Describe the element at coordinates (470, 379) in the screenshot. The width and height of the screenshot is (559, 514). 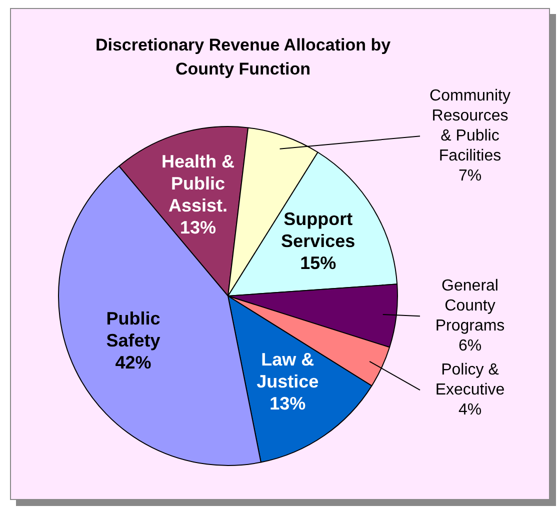
I see `slice-label: Policy & Executive` at that location.